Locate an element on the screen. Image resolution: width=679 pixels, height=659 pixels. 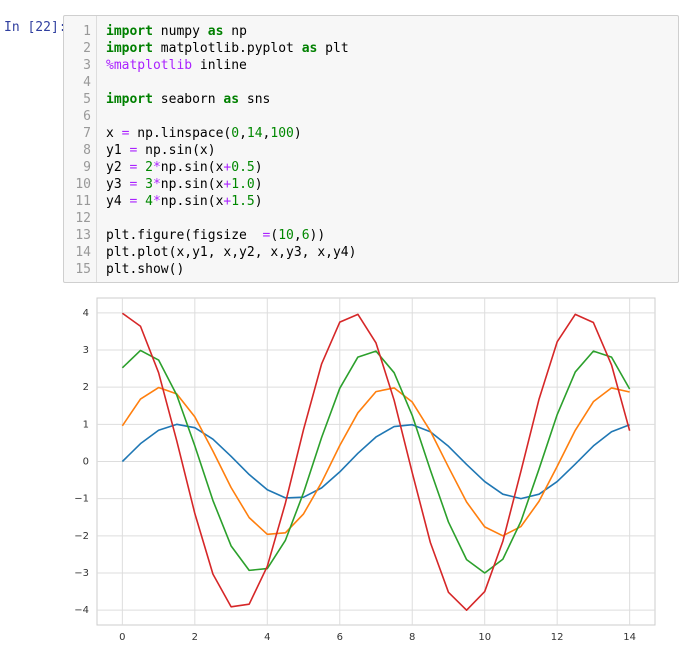
code-line: y3 = 3*np.sin(x+1.0) is located at coordinates (184, 184).